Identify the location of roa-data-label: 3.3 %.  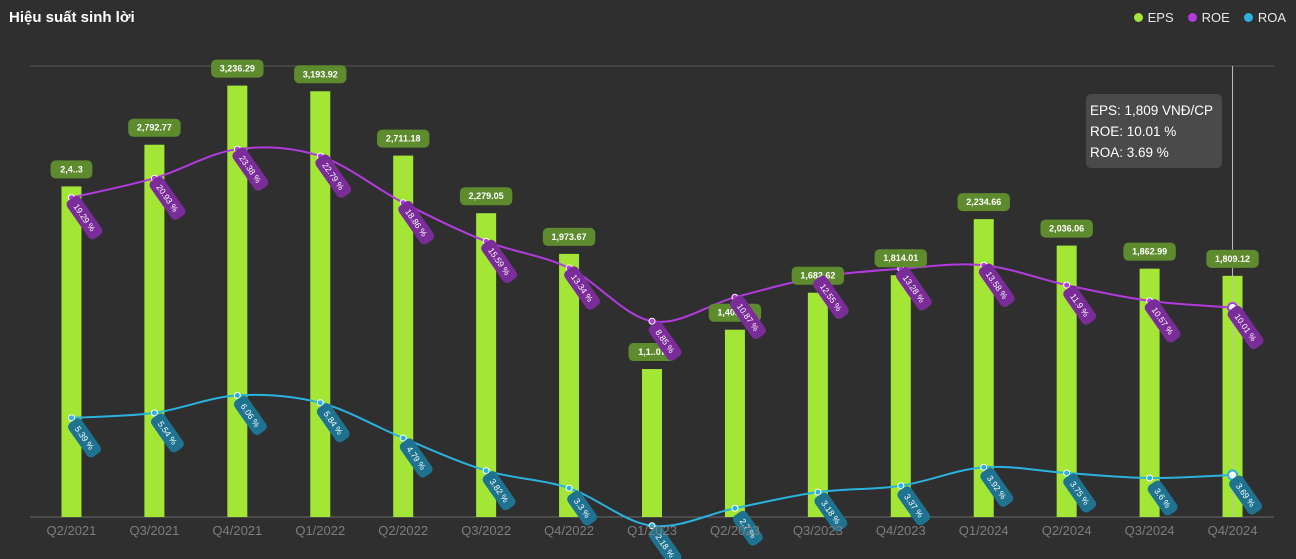
(582, 508).